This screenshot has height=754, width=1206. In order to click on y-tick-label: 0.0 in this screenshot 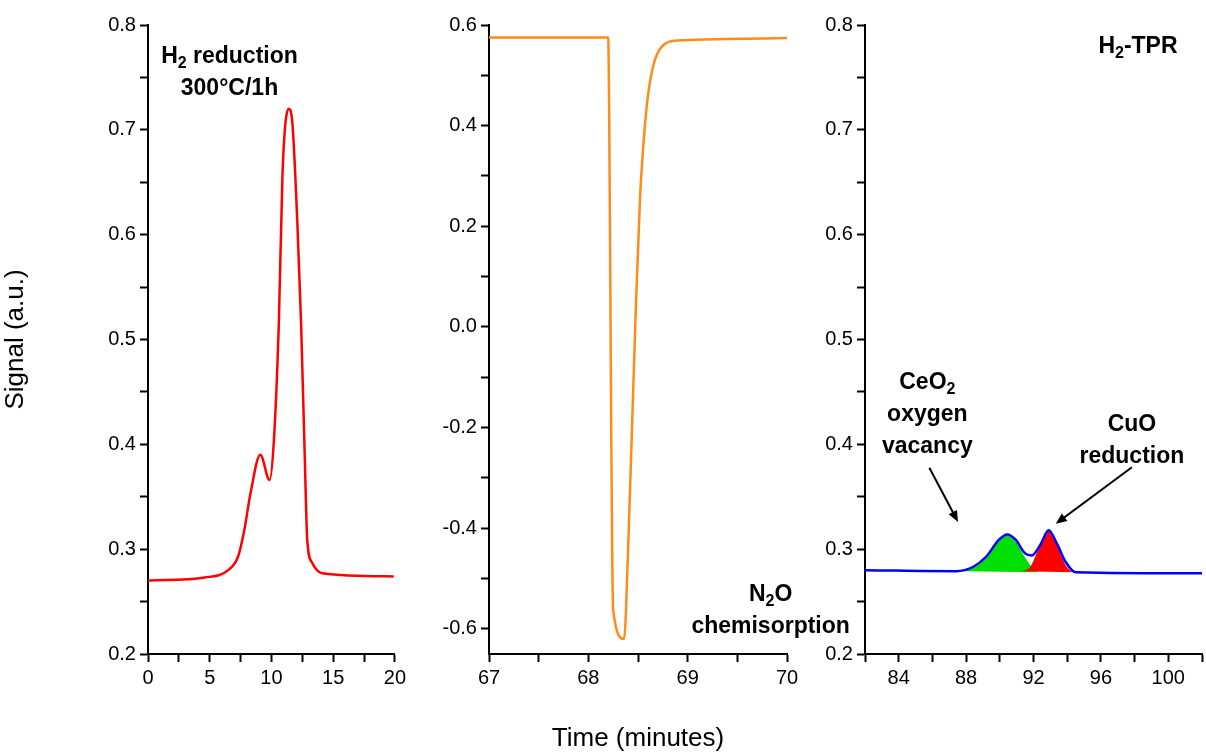, I will do `click(463, 325)`.